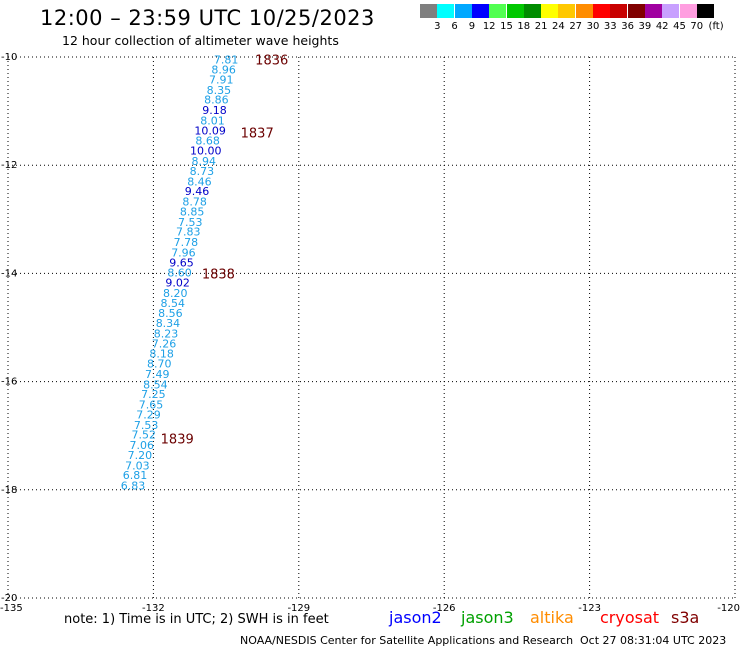 The width and height of the screenshot is (740, 650). Describe the element at coordinates (199, 181) in the screenshot. I see `wave-height-value: 8.46` at that location.